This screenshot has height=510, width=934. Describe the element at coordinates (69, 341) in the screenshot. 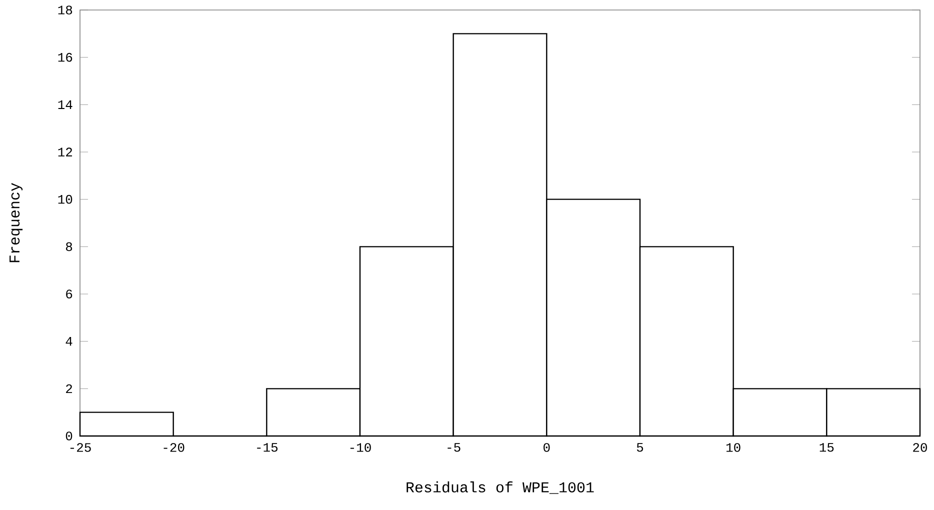

I see `y-tick-label: 4` at that location.